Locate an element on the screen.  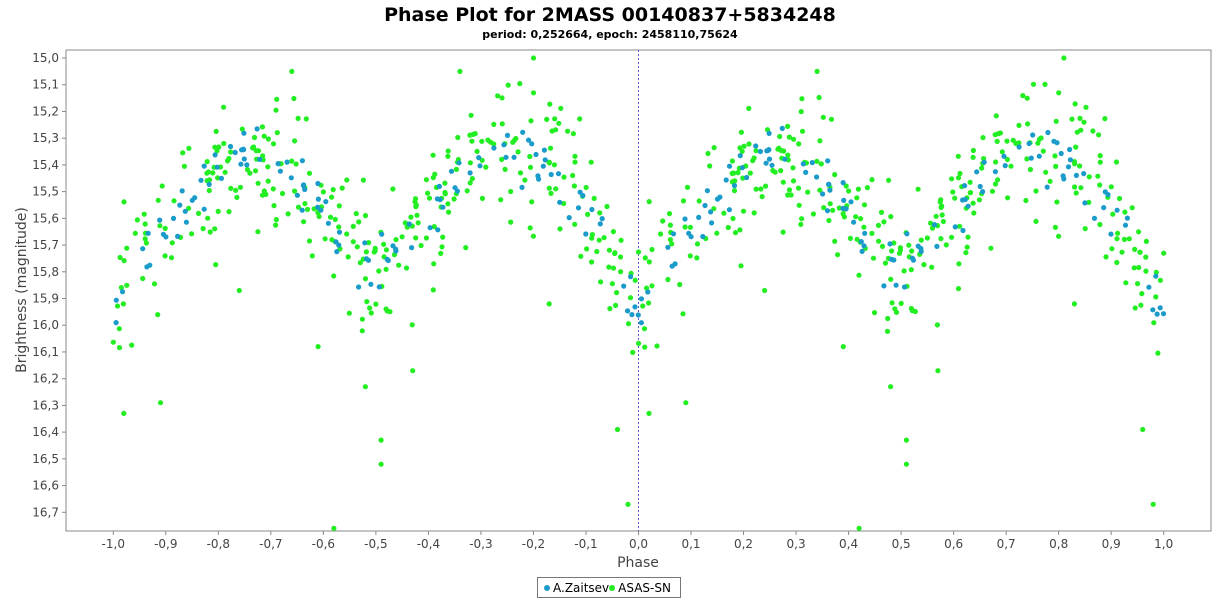
y-tick-label: 15,0 is located at coordinates (45, 58).